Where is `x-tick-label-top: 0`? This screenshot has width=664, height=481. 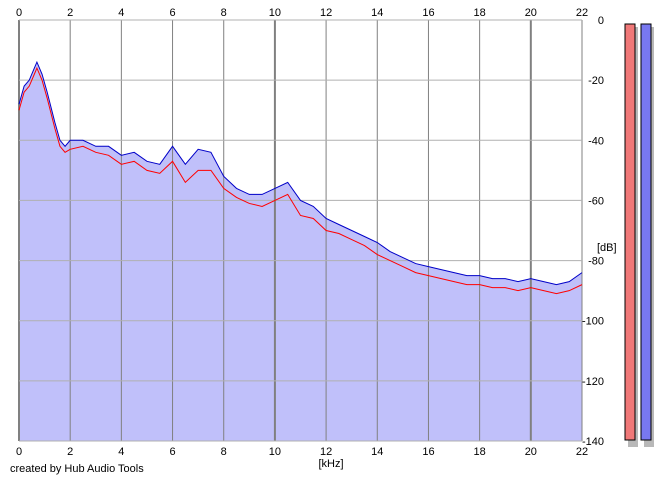 x-tick-label-top: 0 is located at coordinates (19, 13).